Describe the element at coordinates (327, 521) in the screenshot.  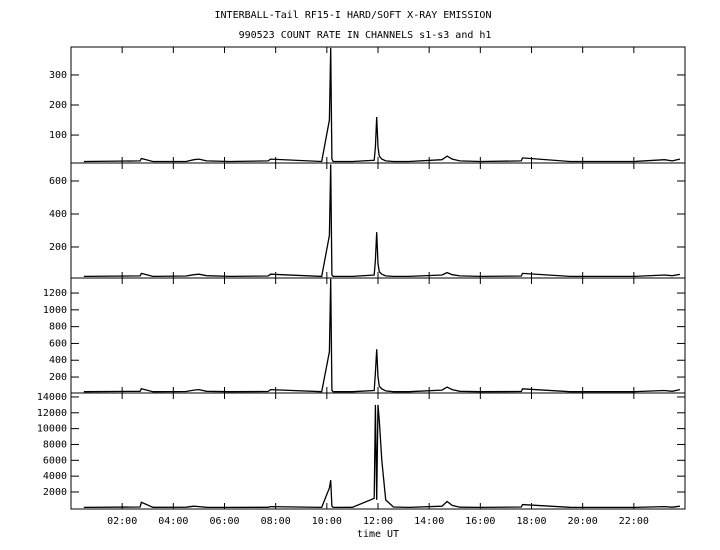
I see `x-tick-label: 10:00` at that location.